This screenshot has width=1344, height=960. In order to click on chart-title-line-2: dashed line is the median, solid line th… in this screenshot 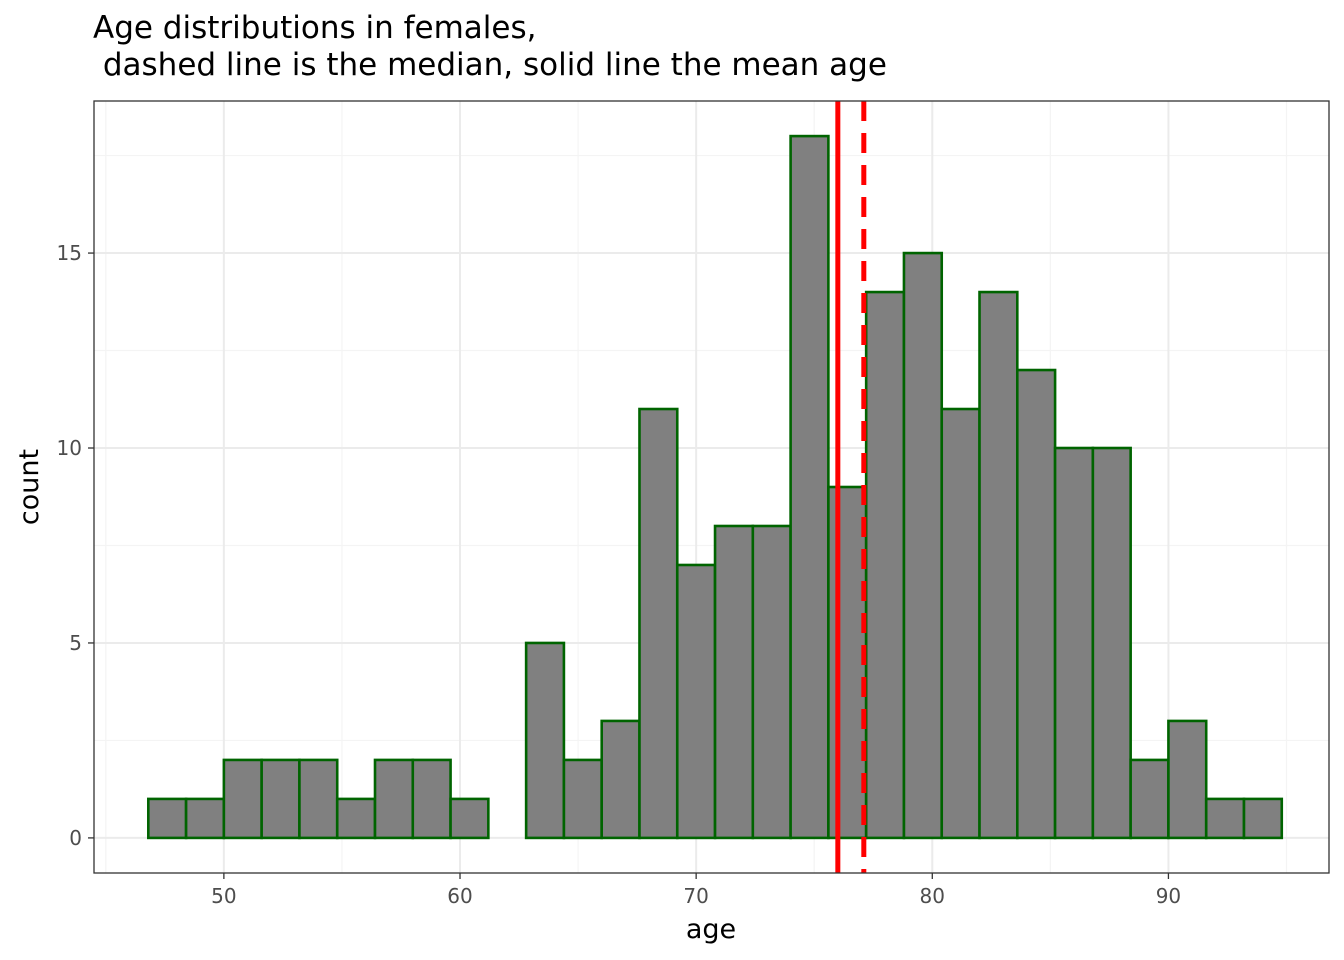, I will do `click(490, 65)`.